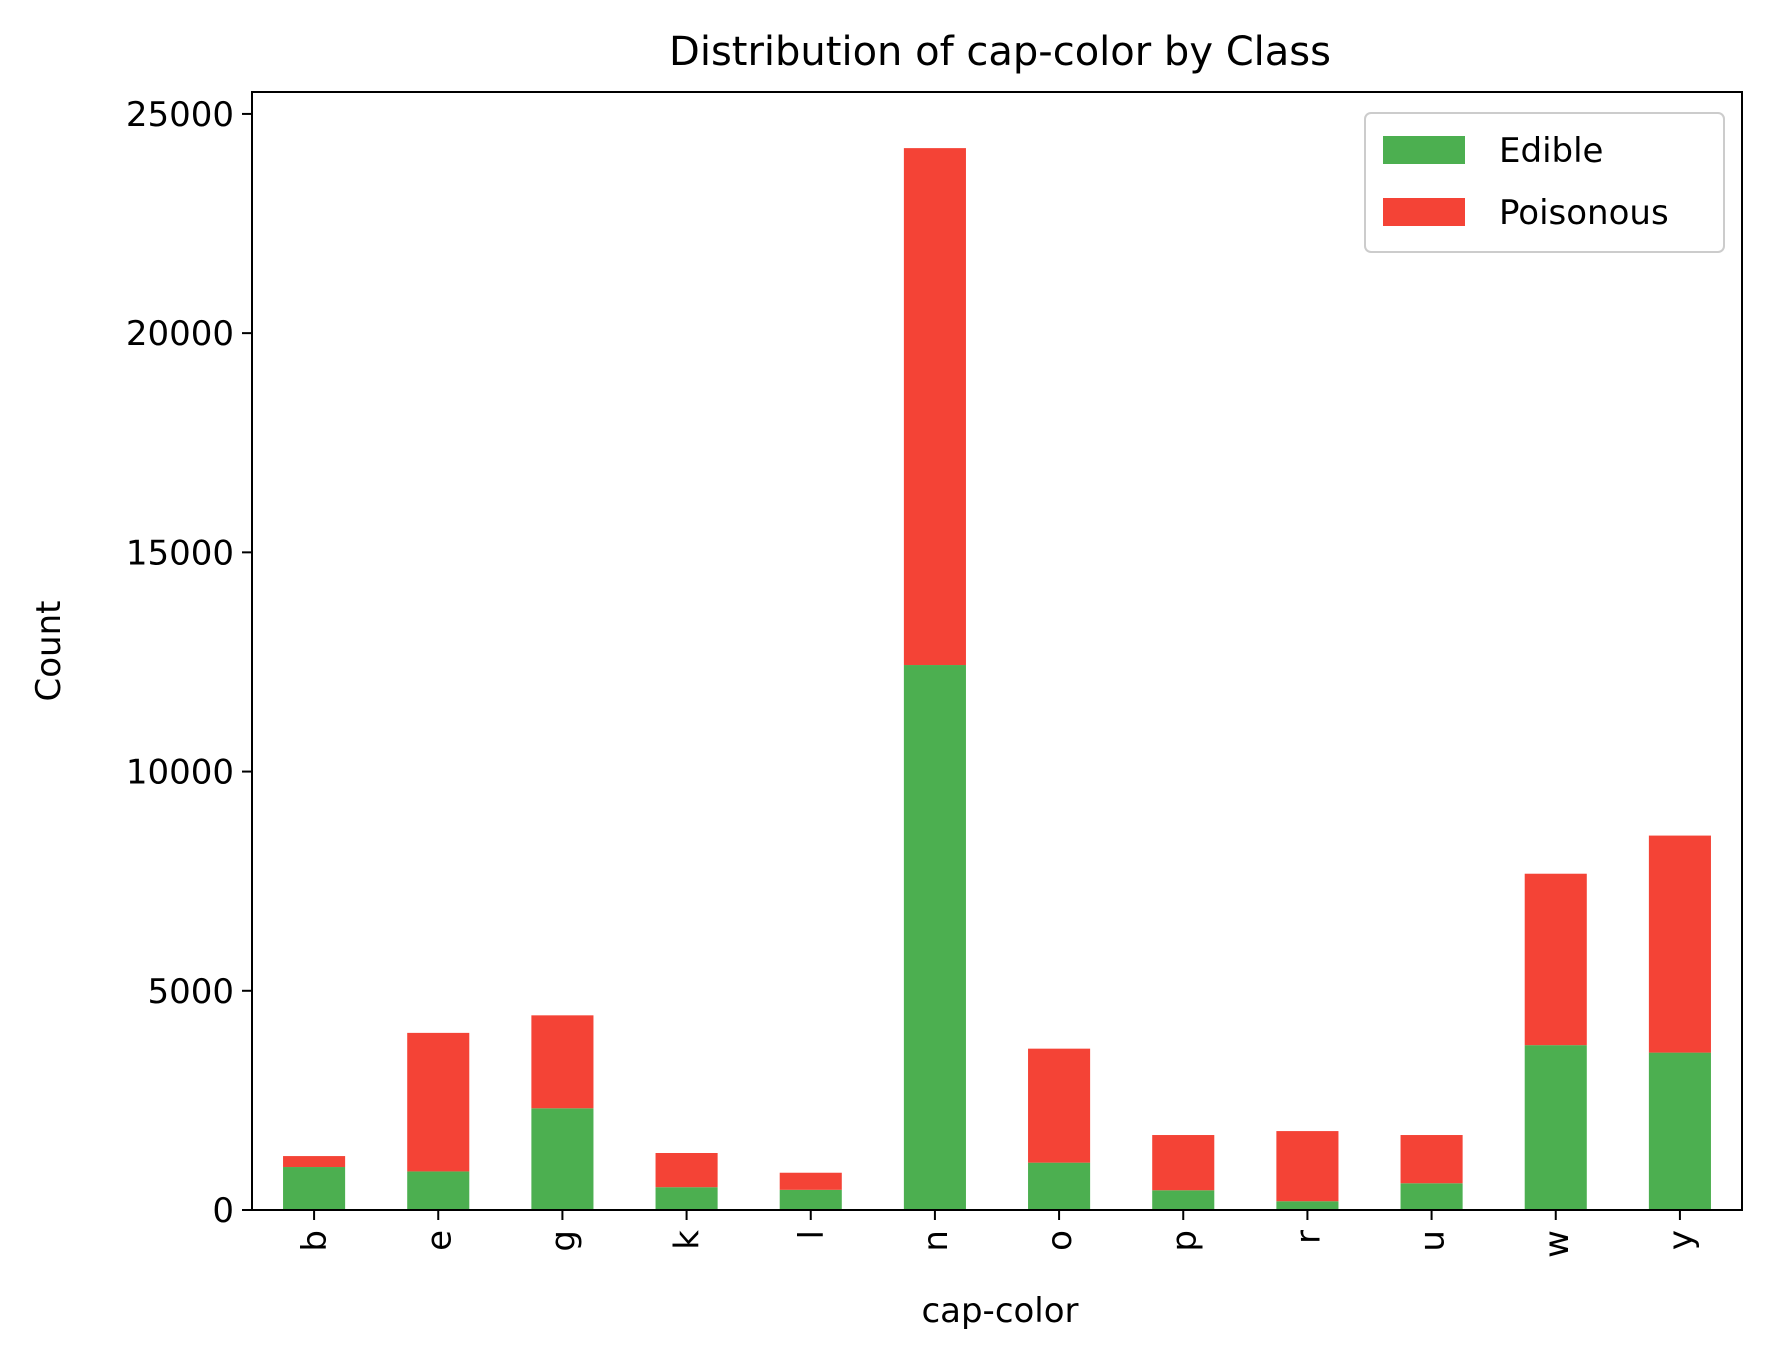 This screenshot has width=1768, height=1353. Describe the element at coordinates (1183, 1163) in the screenshot. I see `bar-poisonous-p` at that location.